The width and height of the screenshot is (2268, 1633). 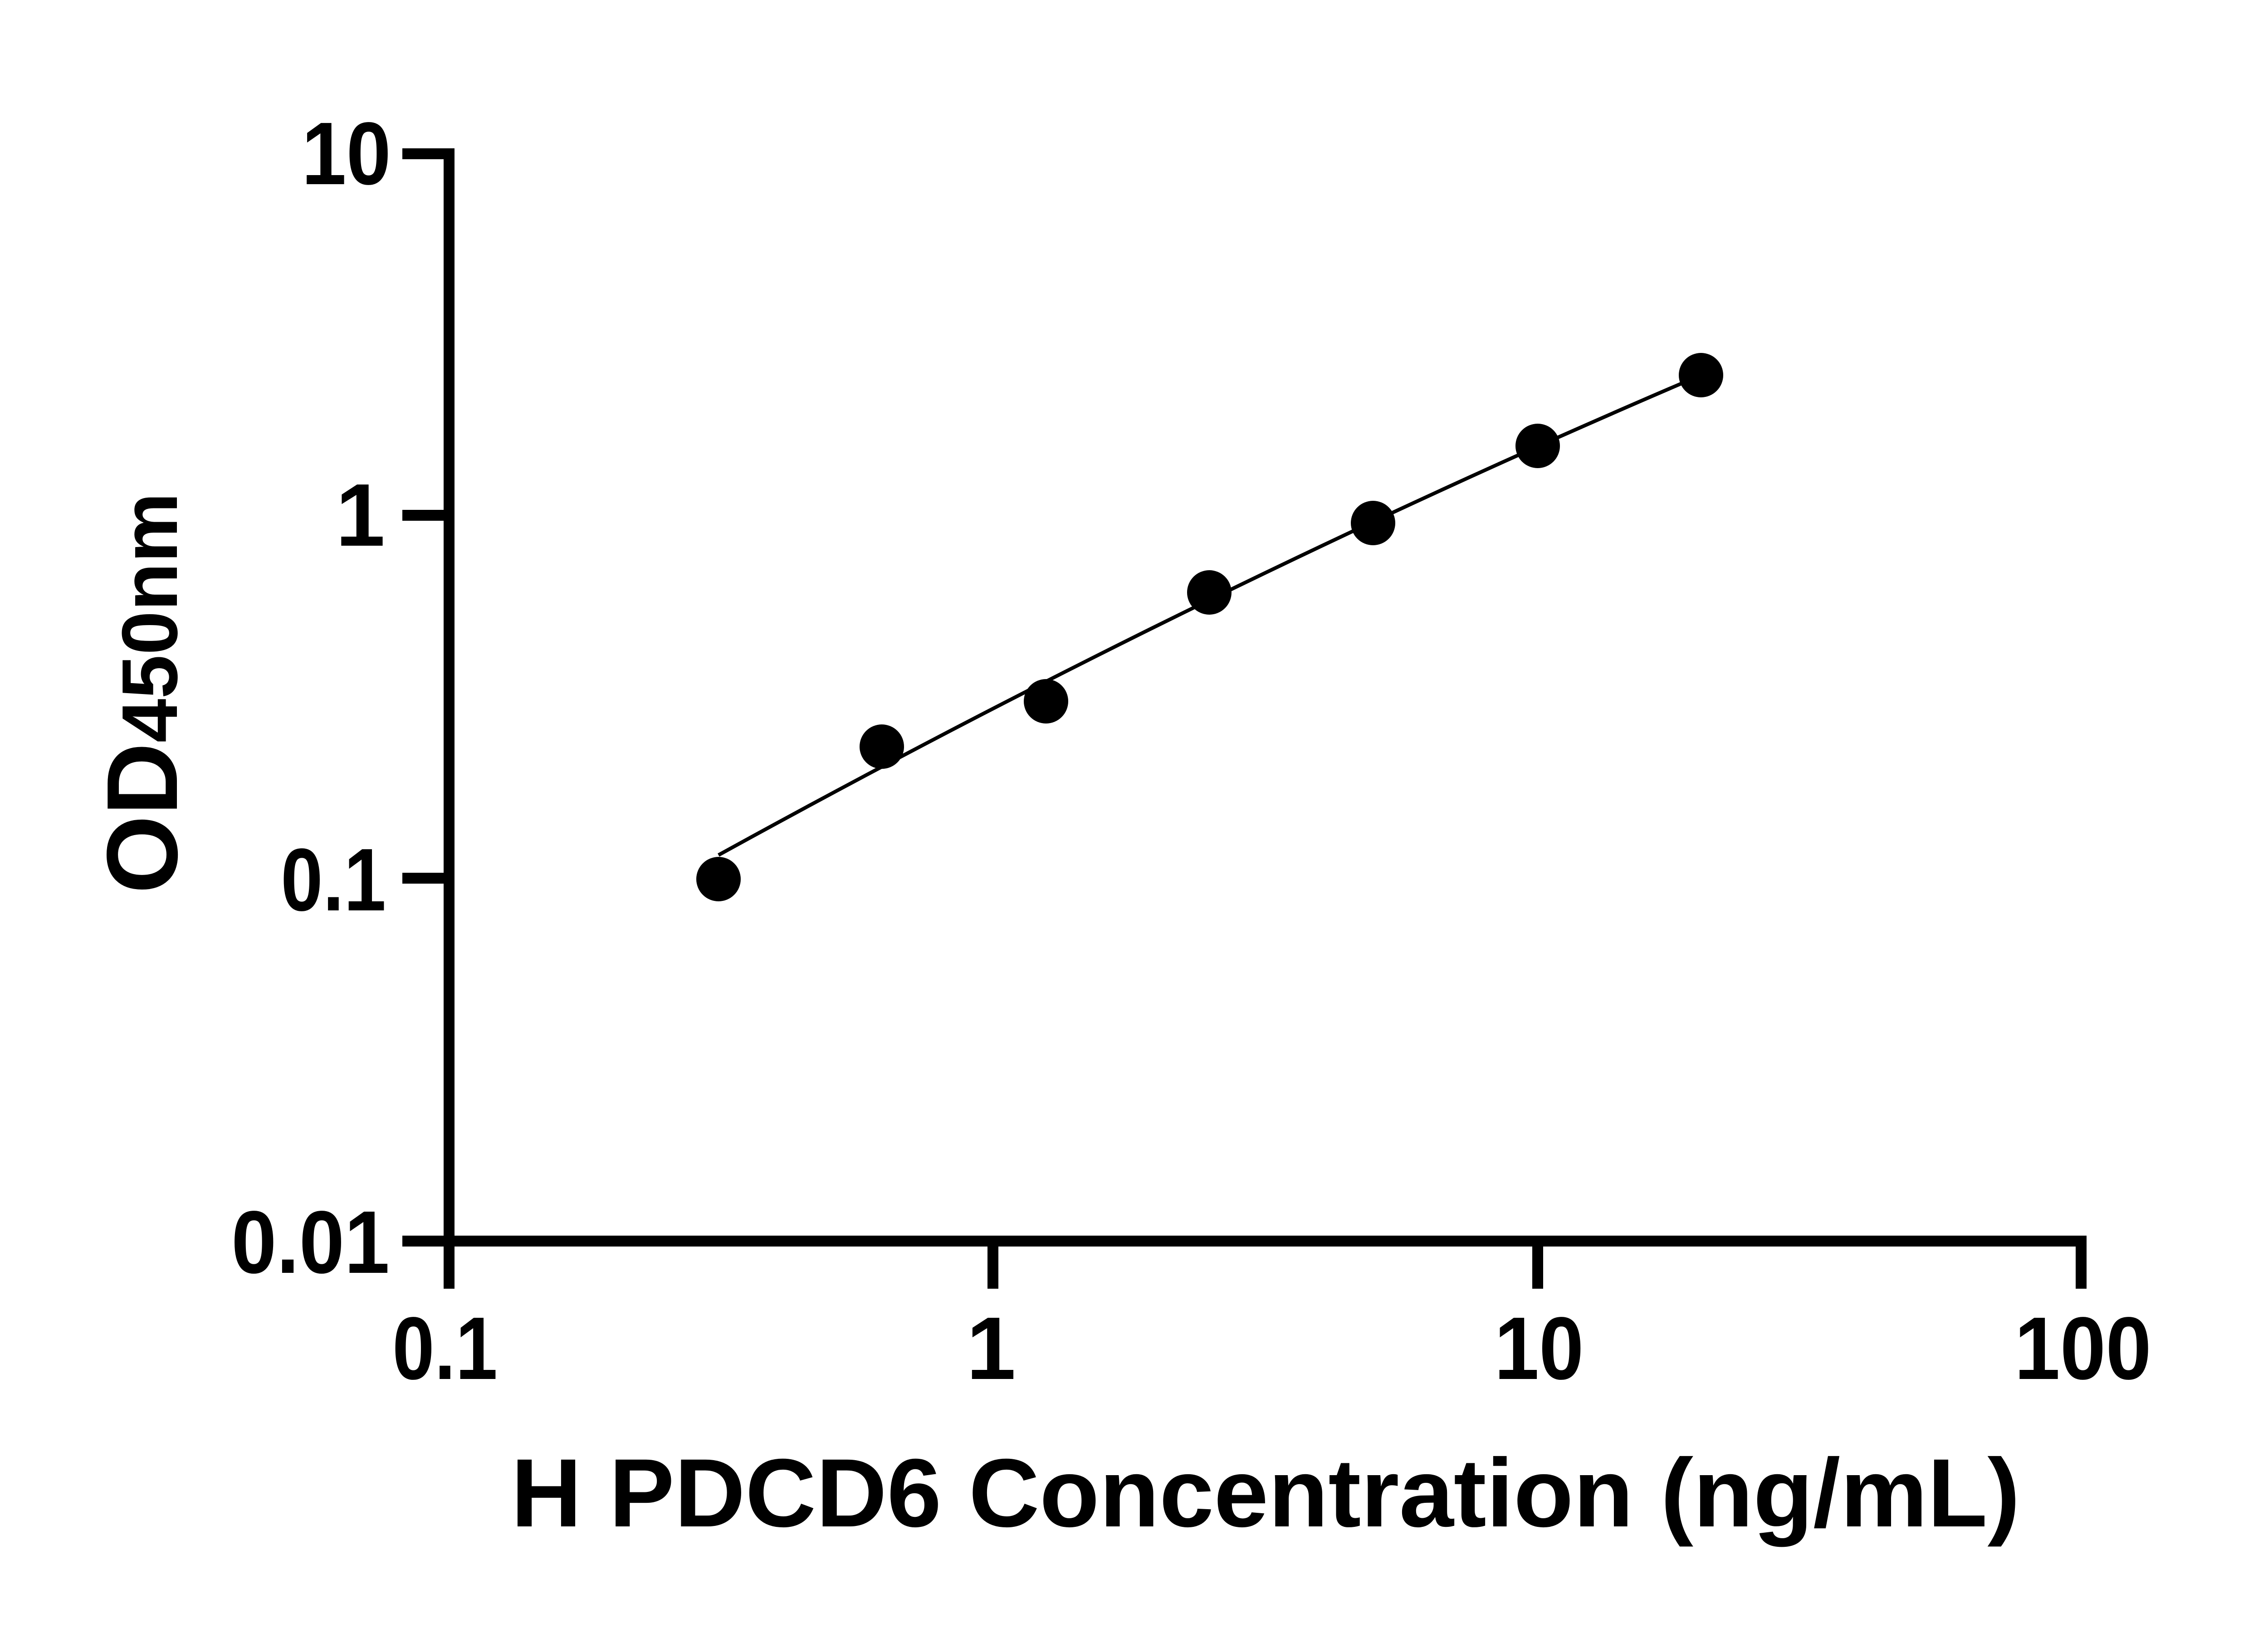 I want to click on svg-text: OD450nm, so click(x=143, y=693).